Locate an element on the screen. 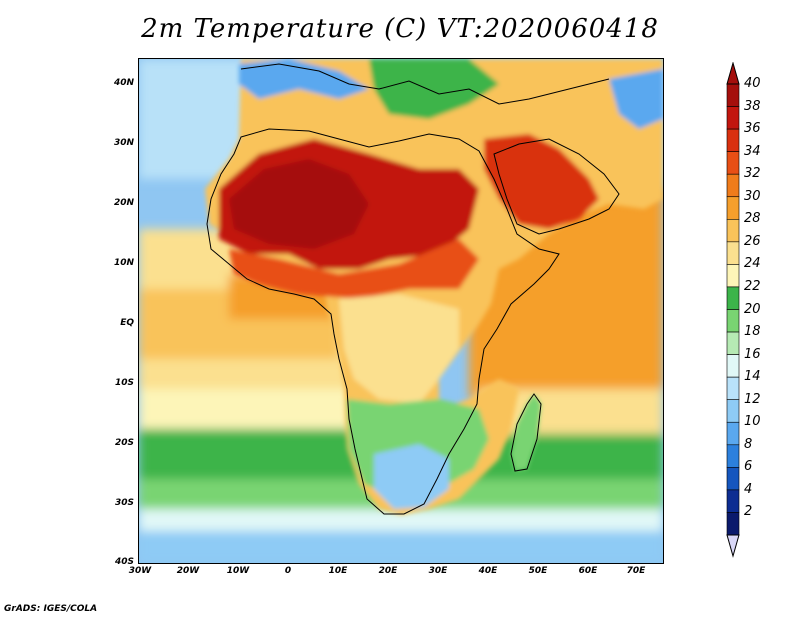 The height and width of the screenshot is (618, 800). lon-label-20e: 20E is located at coordinates (388, 571).